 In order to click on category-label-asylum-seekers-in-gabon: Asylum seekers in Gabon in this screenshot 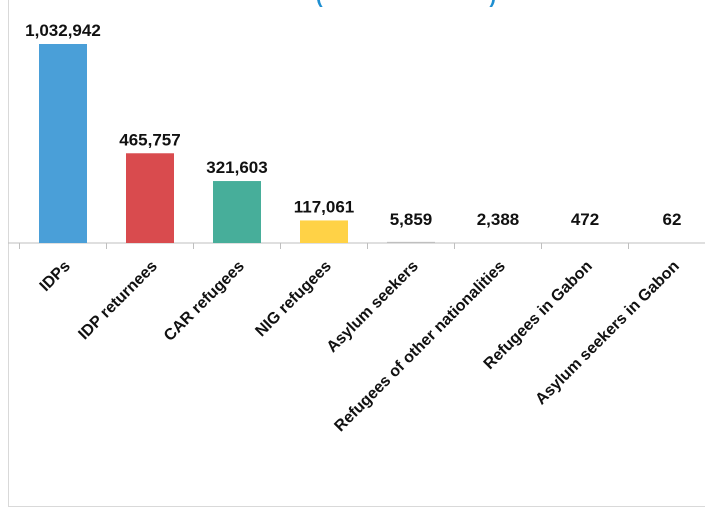, I will do `click(607, 333)`.